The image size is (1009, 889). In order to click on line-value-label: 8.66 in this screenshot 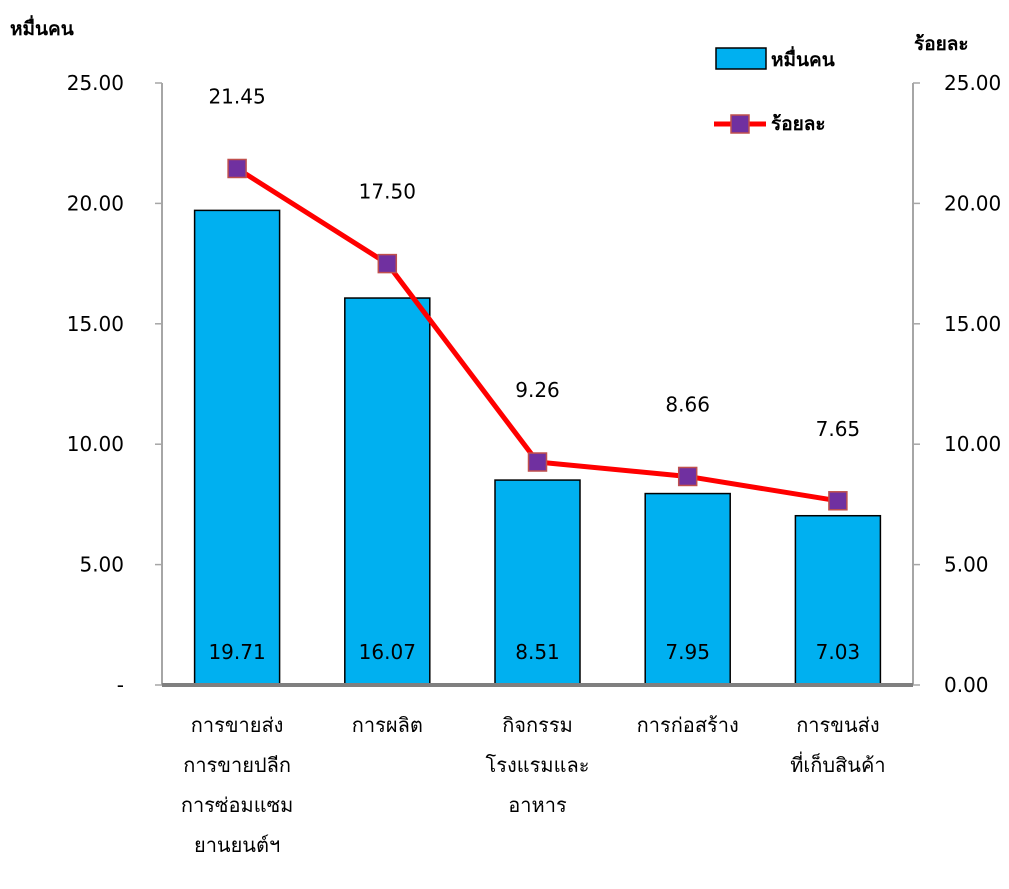, I will do `click(687, 404)`.